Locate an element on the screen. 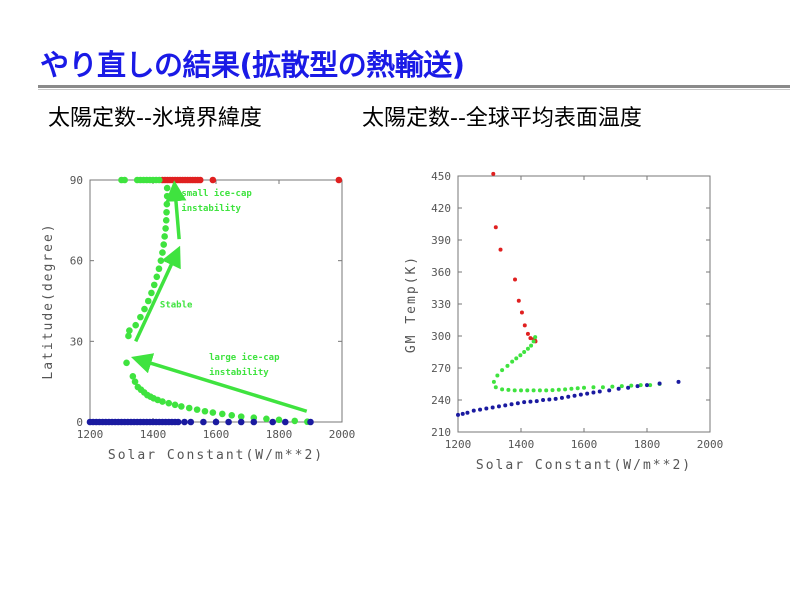 The height and width of the screenshot is (600, 800). plot-frame is located at coordinates (584, 304).